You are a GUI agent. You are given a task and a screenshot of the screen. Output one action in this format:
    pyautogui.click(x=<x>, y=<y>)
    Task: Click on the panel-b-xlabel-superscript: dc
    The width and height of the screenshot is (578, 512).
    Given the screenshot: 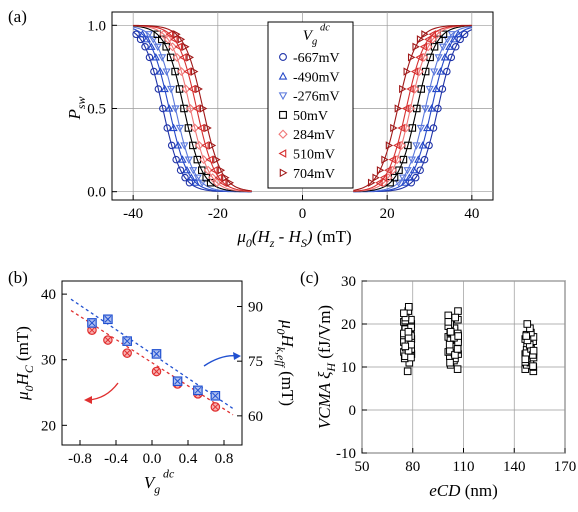 What is the action you would take?
    pyautogui.click(x=169, y=474)
    